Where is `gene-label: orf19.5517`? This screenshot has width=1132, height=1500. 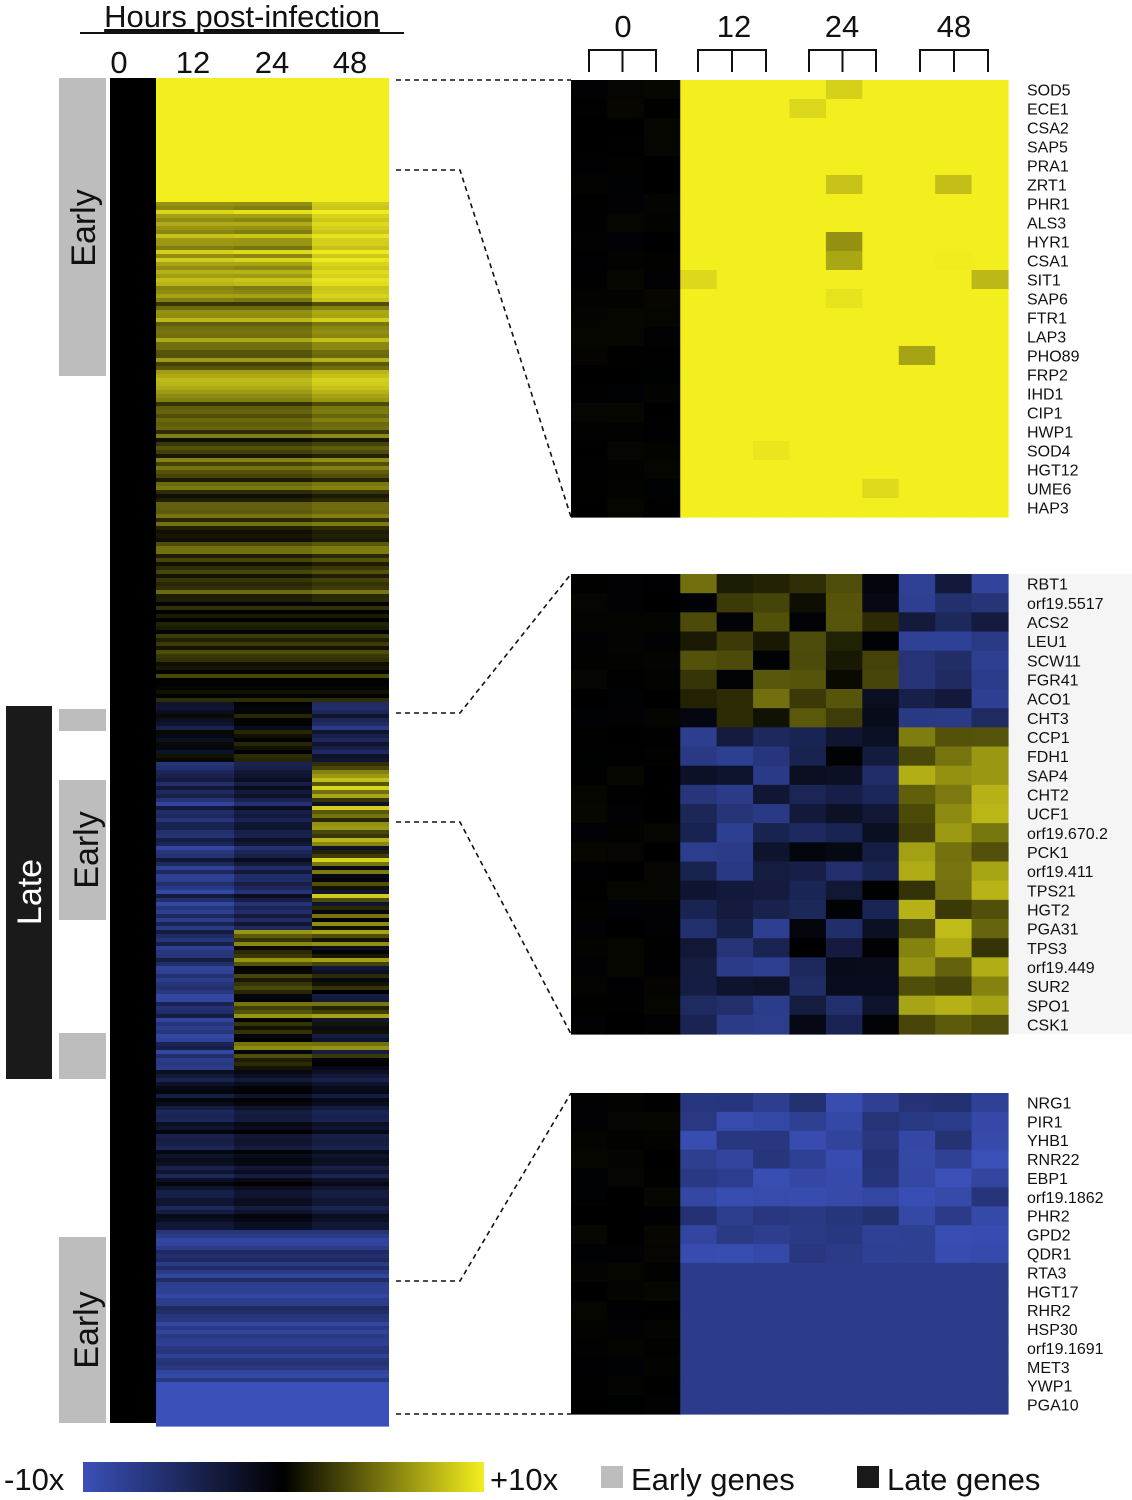
gene-label: orf19.5517 is located at coordinates (1065, 604).